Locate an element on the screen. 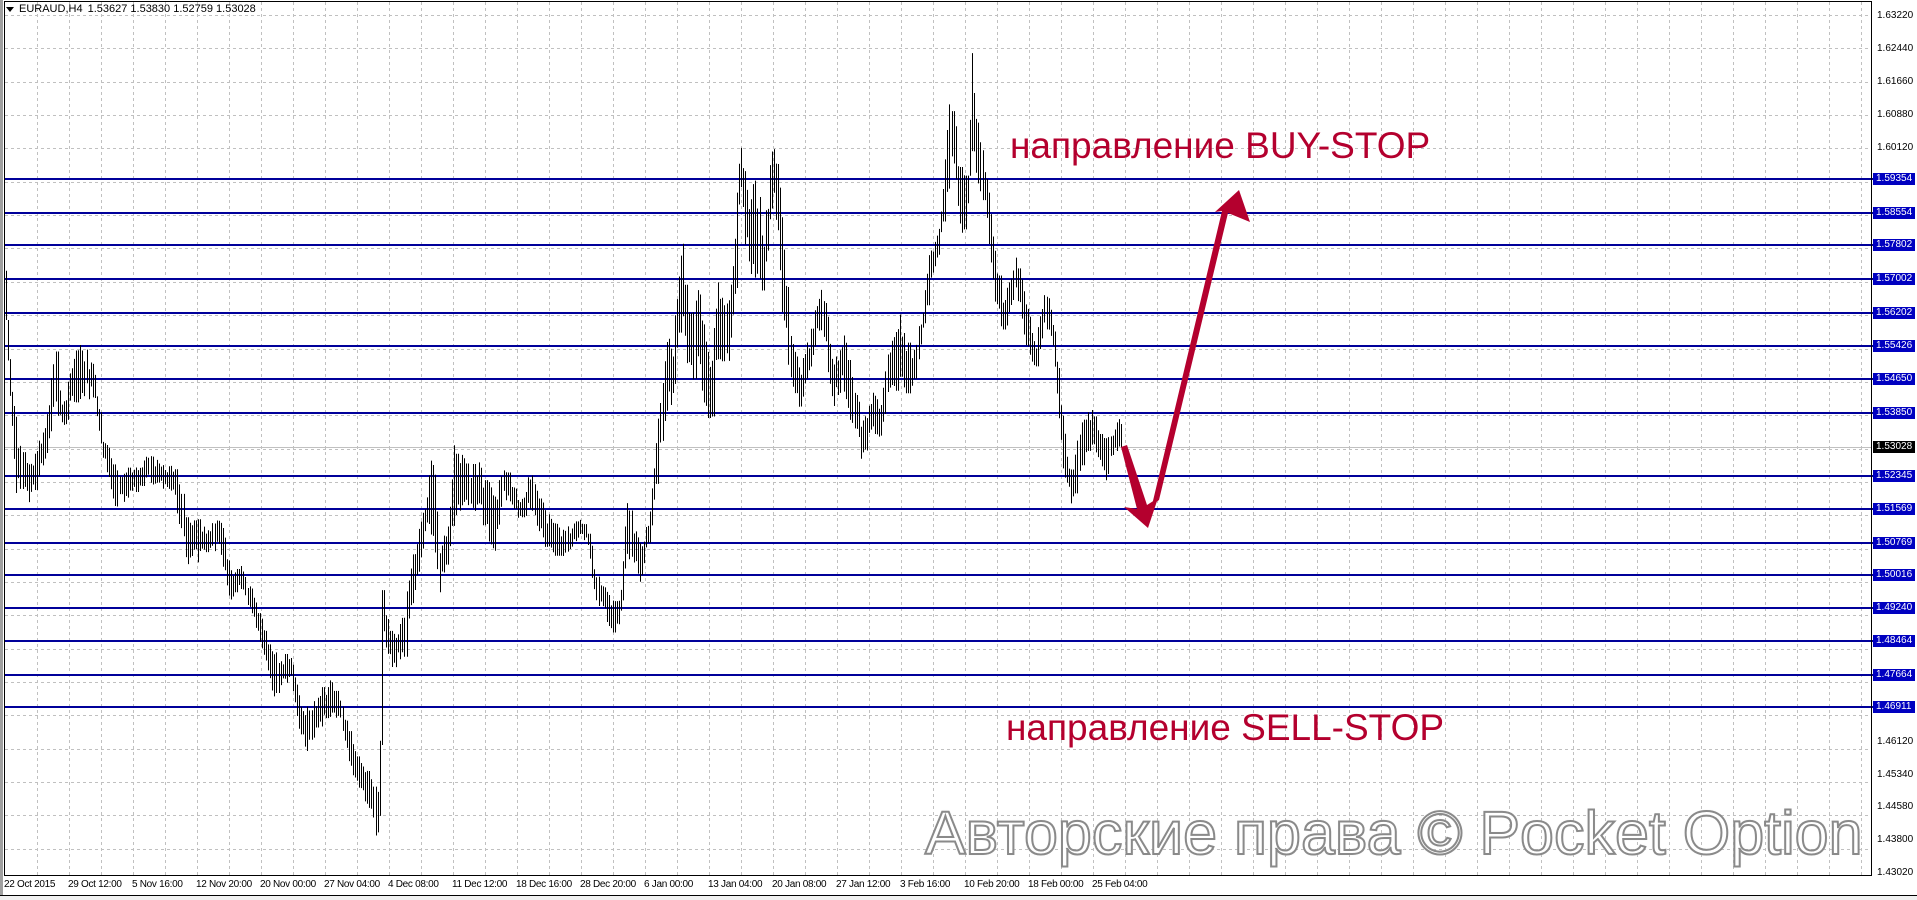  price-level-label: 1.49240 is located at coordinates (1894, 608).